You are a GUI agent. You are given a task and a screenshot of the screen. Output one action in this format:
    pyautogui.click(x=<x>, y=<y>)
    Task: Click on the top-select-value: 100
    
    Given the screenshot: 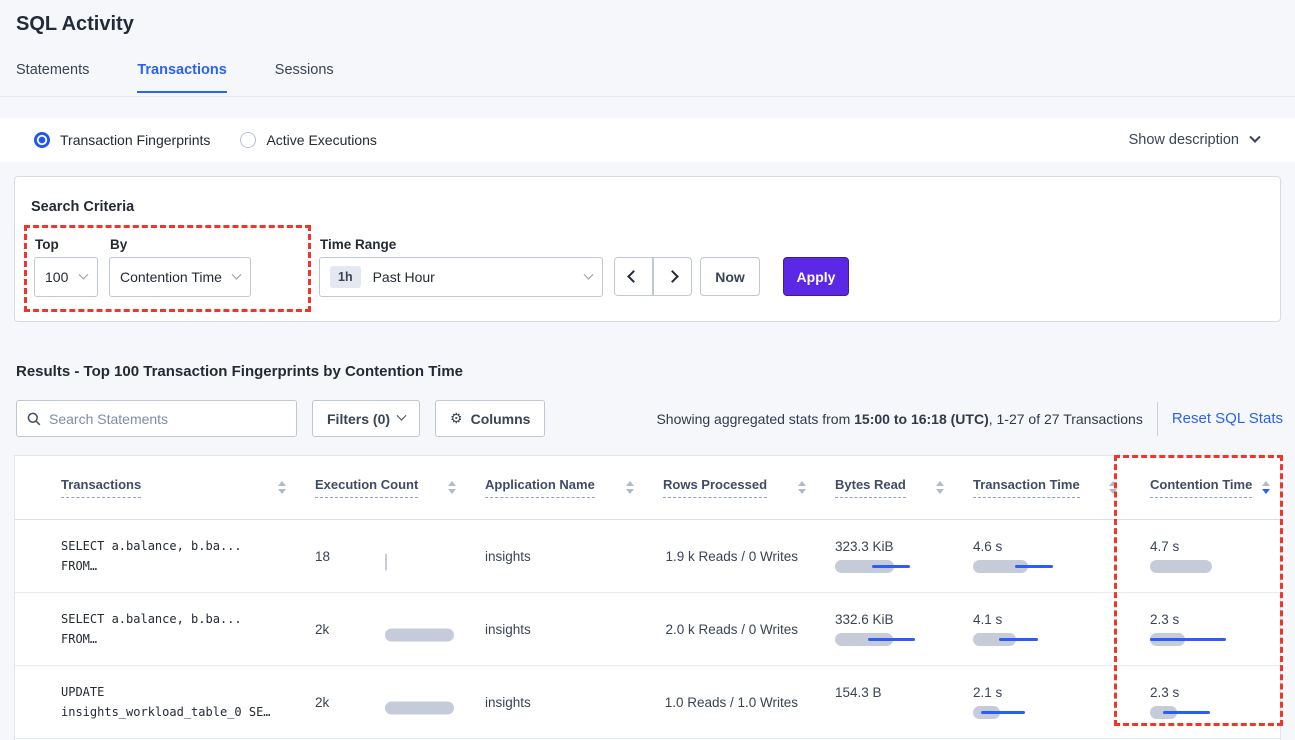 What is the action you would take?
    pyautogui.click(x=57, y=277)
    